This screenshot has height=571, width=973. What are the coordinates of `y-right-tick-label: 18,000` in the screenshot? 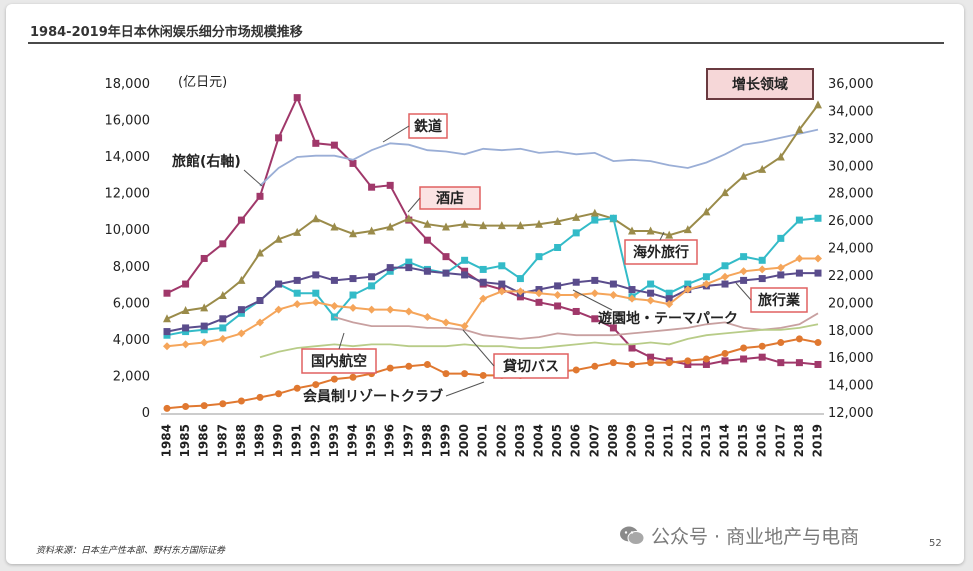 It's located at (851, 331).